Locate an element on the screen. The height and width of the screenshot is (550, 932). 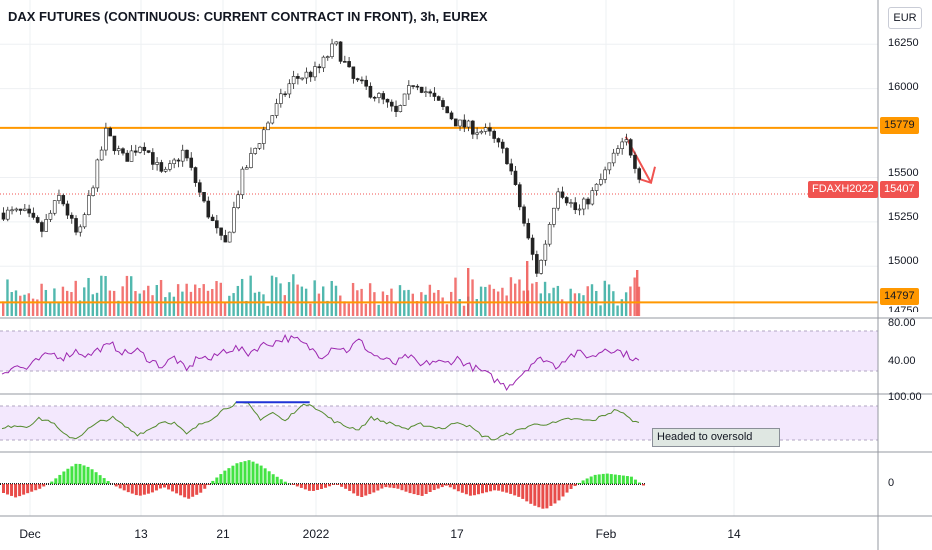
support-price-tag: 14797 is located at coordinates (899, 296).